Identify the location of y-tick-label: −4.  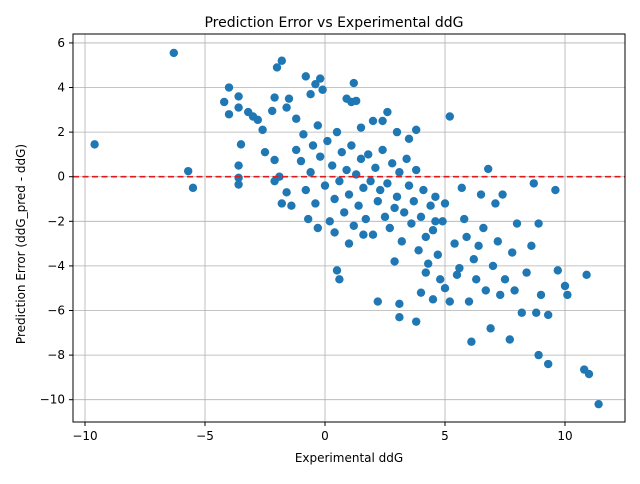
(56, 266).